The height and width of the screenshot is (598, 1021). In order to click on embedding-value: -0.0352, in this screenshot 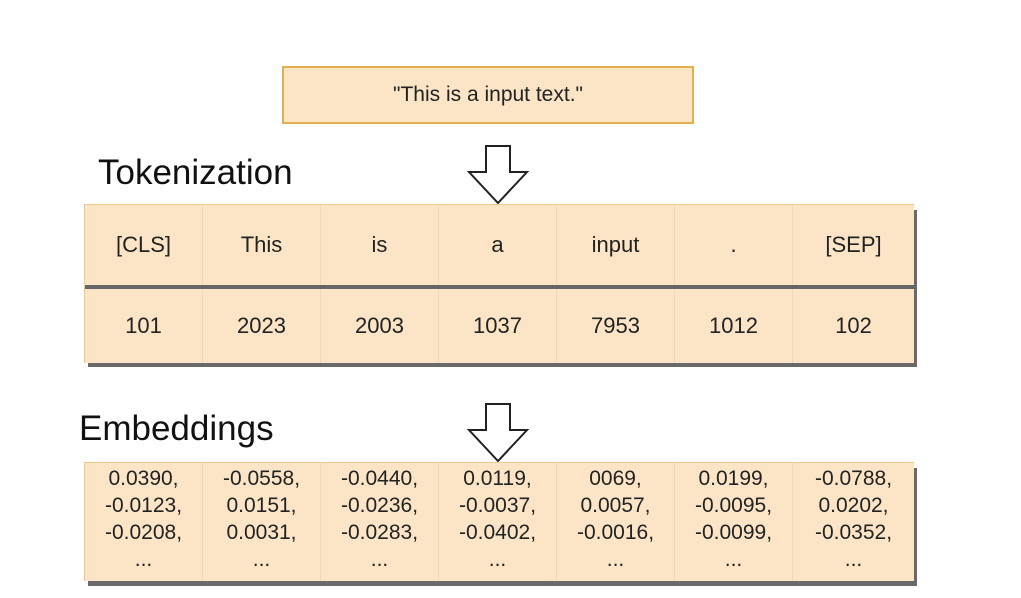, I will do `click(853, 532)`.